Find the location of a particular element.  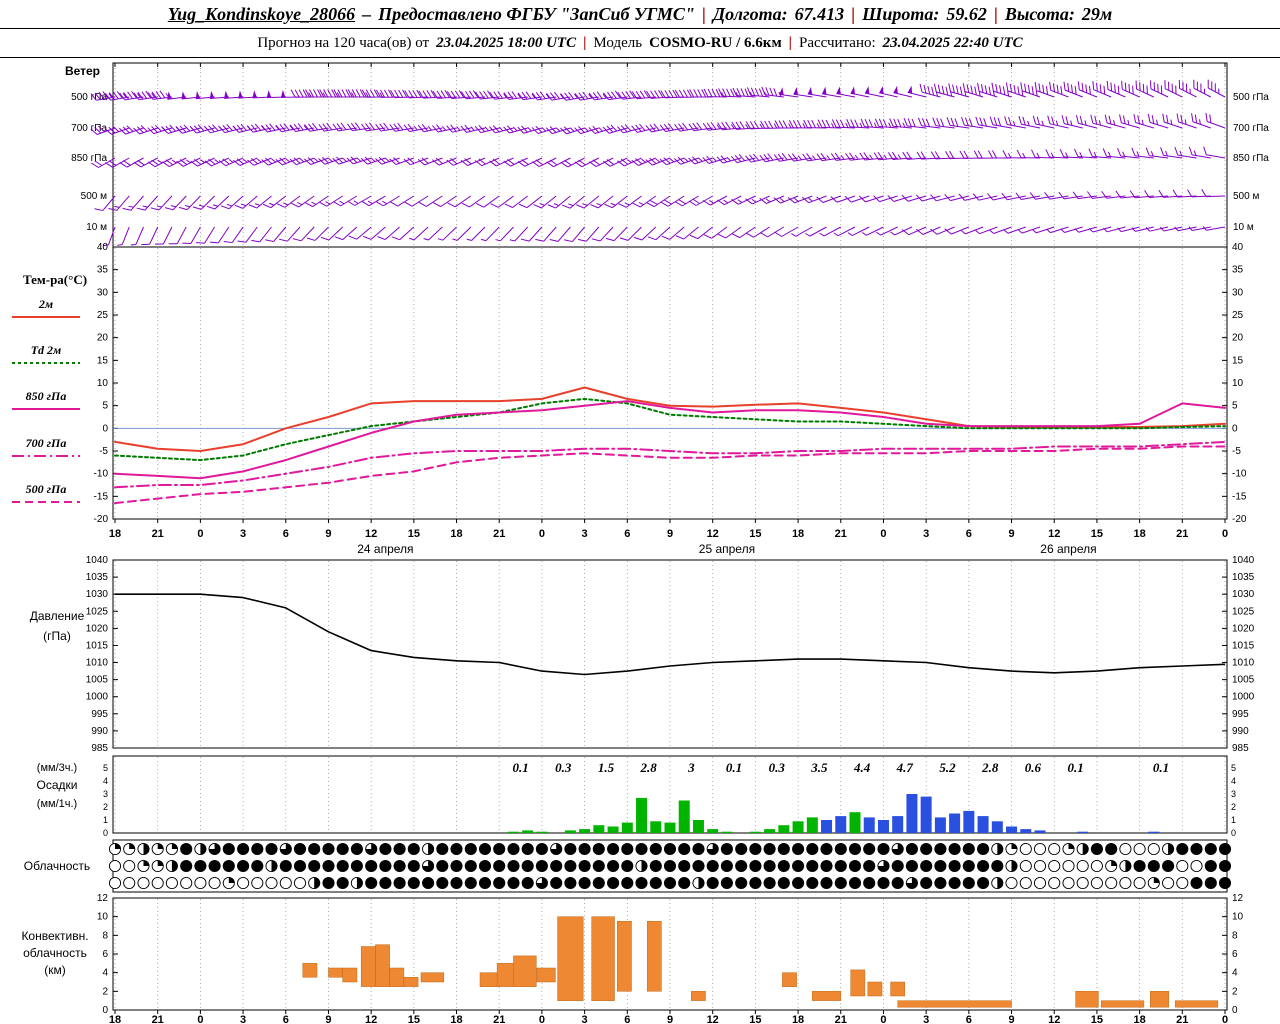

precip-3h-amount: 5.2 is located at coordinates (947, 767).